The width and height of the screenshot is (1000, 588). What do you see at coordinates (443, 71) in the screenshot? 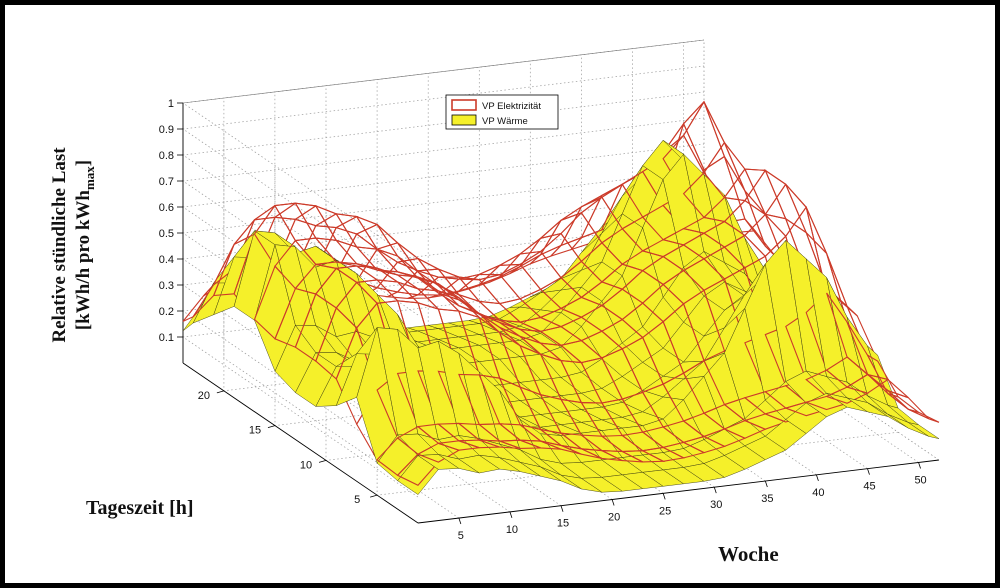
I see `top-back-edge` at bounding box center [443, 71].